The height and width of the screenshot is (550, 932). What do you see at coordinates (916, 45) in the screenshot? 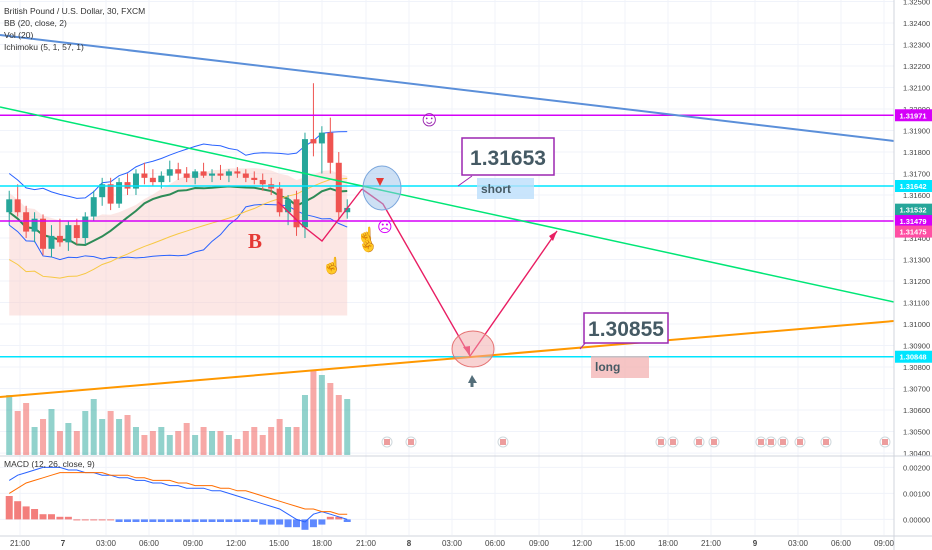
I see `price-tick-label: 1.32300` at bounding box center [916, 45].